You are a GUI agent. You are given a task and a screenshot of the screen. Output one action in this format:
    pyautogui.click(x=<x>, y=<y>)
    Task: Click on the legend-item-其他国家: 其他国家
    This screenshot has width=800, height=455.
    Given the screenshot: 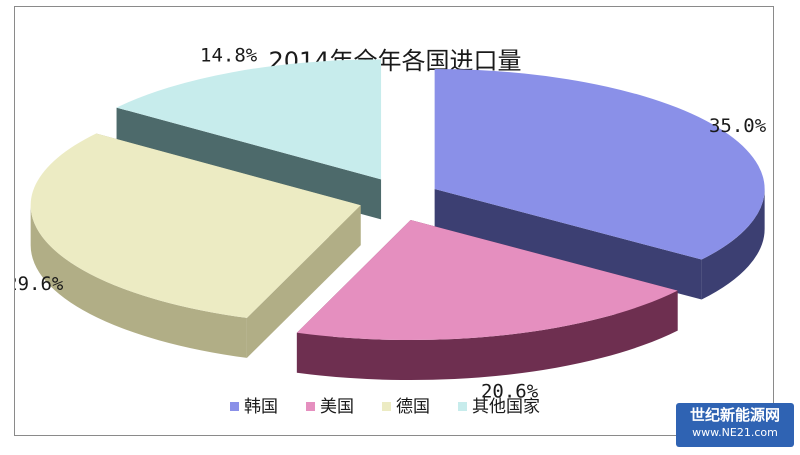 What is the action you would take?
    pyautogui.click(x=499, y=407)
    